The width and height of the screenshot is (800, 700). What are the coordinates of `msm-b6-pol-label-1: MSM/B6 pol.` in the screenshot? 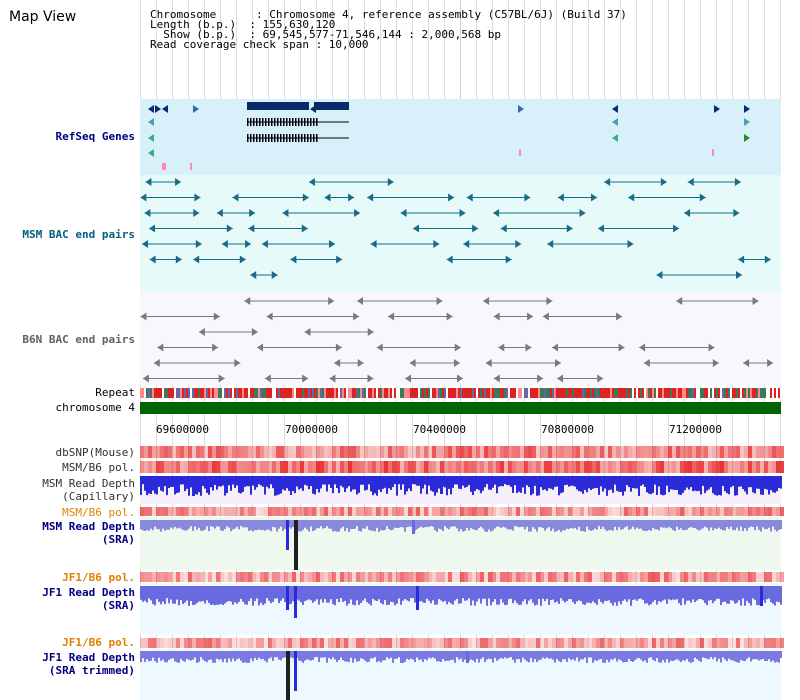 It's located at (98, 467).